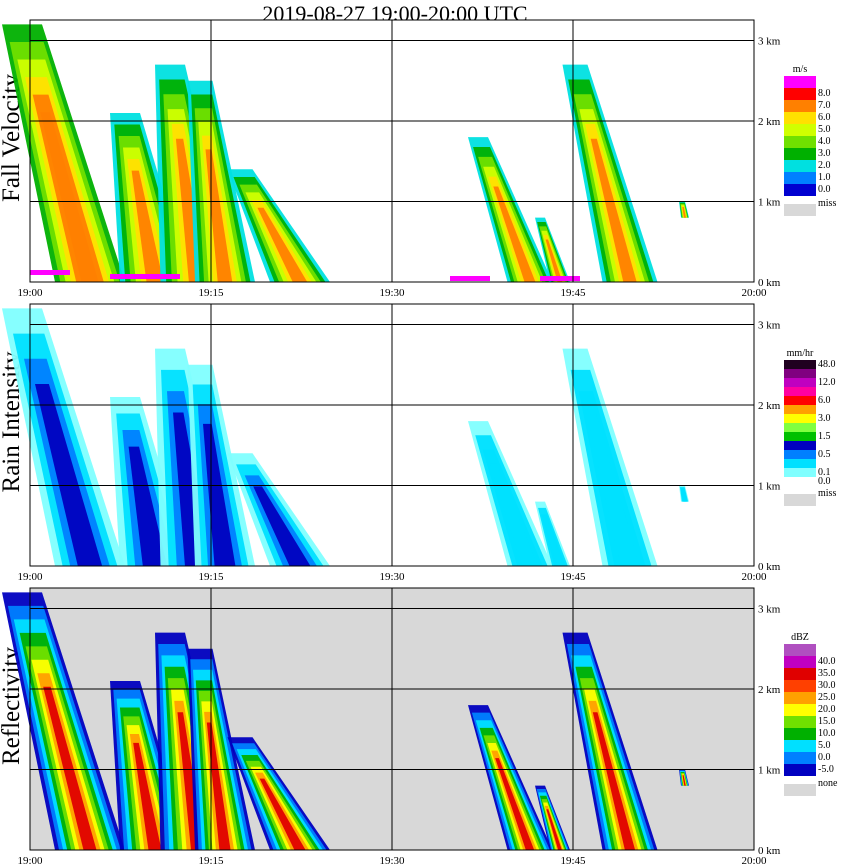  Describe the element at coordinates (800, 353) in the screenshot. I see `legend-unit: mm/hr` at that location.